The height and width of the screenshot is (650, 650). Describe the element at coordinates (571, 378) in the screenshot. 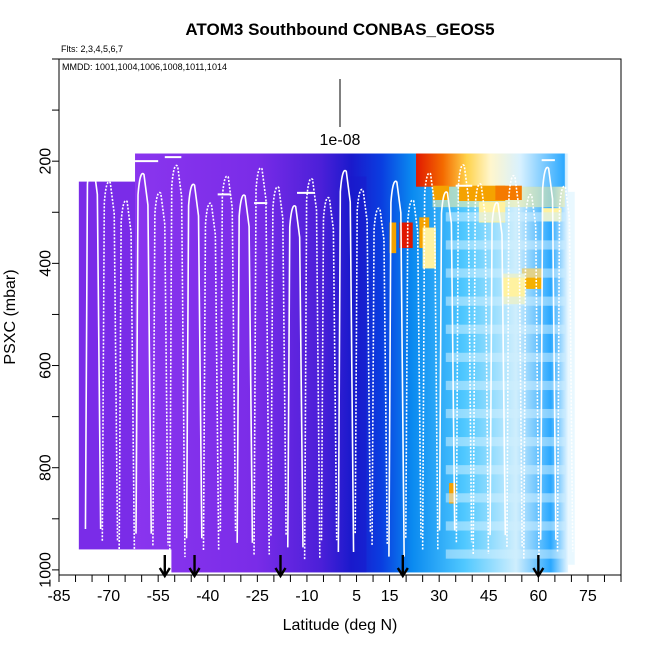

I see `heatmap-right-edge` at that location.